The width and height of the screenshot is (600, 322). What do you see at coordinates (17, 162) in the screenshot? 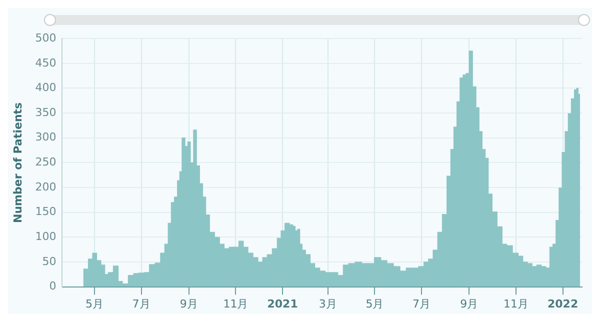
I see `y-axis-title: Number of Patients` at bounding box center [17, 162].